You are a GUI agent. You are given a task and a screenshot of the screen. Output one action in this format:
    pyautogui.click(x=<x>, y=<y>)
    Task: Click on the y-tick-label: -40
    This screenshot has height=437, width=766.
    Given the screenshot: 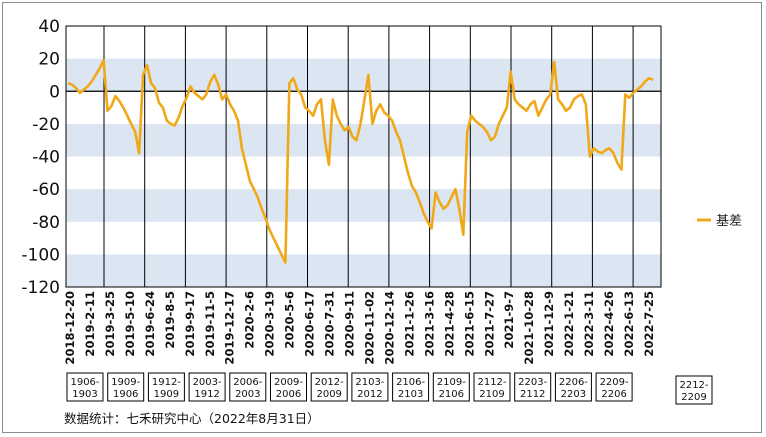 What is the action you would take?
    pyautogui.click(x=46, y=158)
    